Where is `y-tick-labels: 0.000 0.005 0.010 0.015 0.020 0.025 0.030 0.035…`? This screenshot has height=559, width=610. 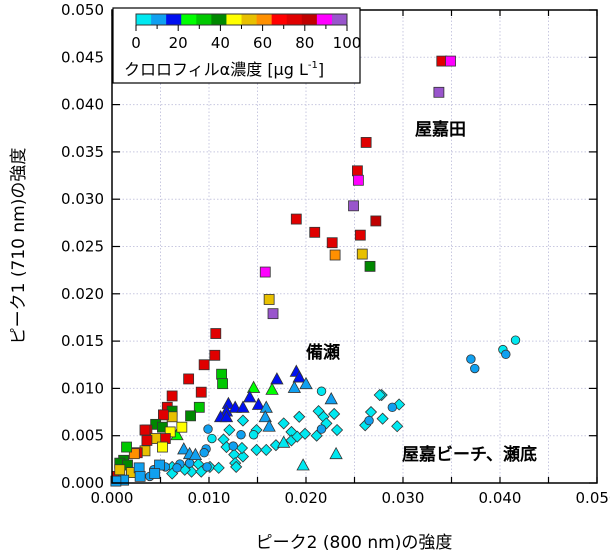
y-tick-labels: 0.000 0.005 0.010 0.015 0.020 0.025 0.030 0.035… is located at coordinates (82, 246).